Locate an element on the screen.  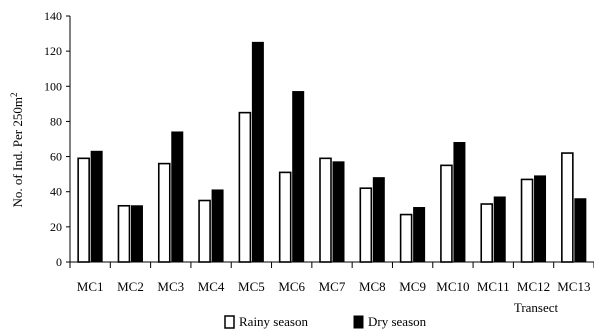
bar-mc9-dry-season is located at coordinates (419, 235).